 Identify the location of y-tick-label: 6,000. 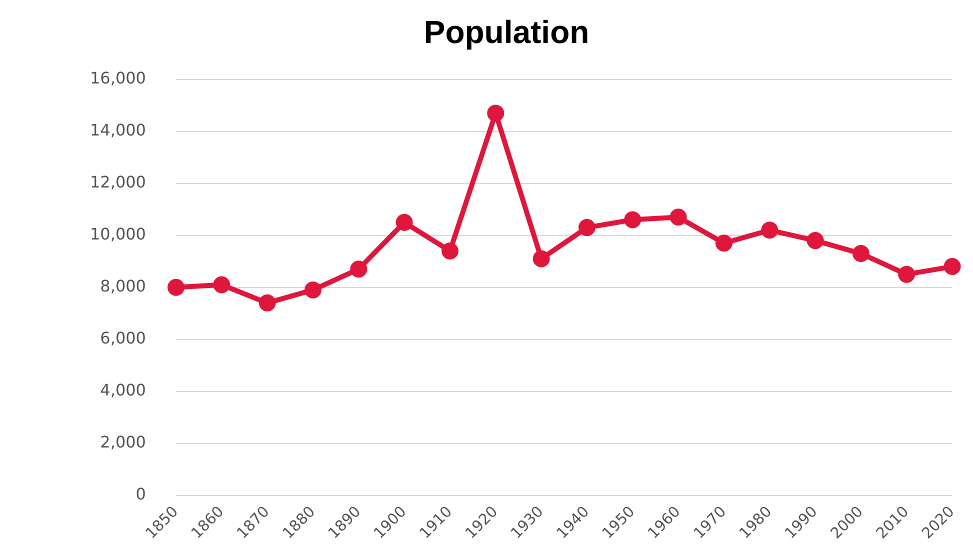
(123, 338).